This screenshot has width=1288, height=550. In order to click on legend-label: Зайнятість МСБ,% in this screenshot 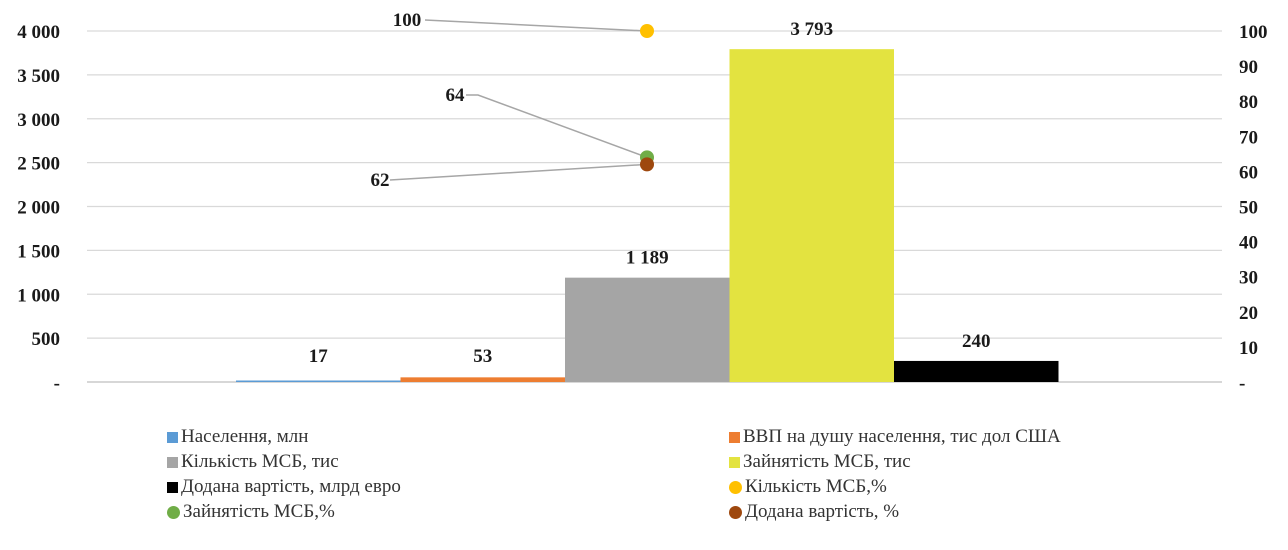, I will do `click(259, 511)`.